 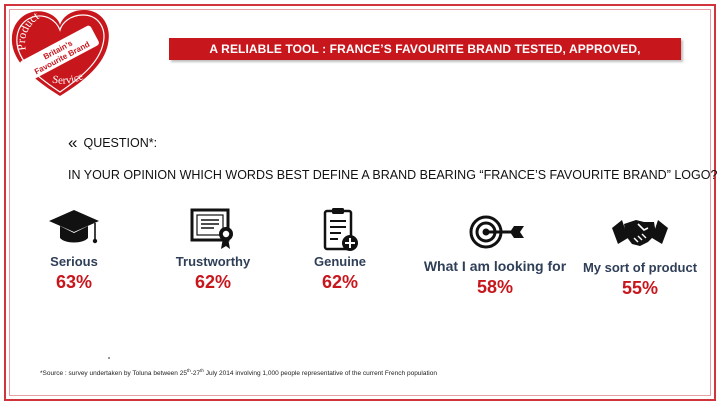 I want to click on result-value: 63%, so click(x=74, y=282).